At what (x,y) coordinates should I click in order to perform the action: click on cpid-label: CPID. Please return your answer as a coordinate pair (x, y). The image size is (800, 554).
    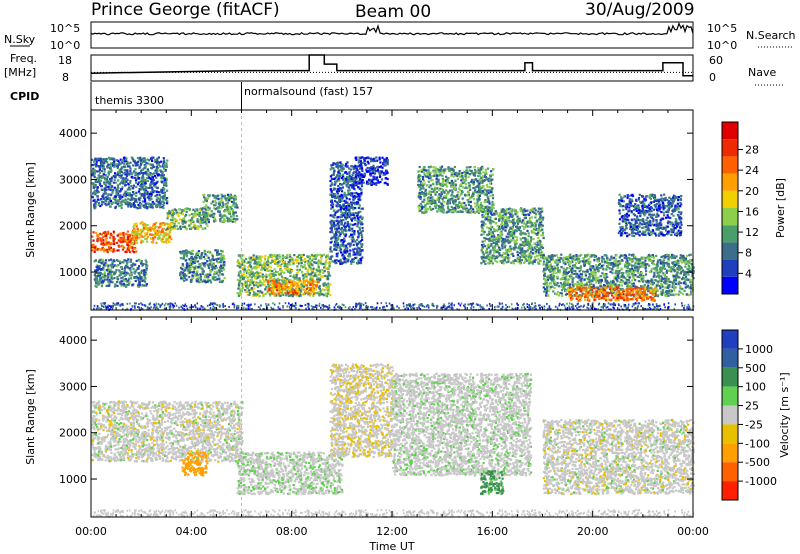
    Looking at the image, I should click on (24, 96).